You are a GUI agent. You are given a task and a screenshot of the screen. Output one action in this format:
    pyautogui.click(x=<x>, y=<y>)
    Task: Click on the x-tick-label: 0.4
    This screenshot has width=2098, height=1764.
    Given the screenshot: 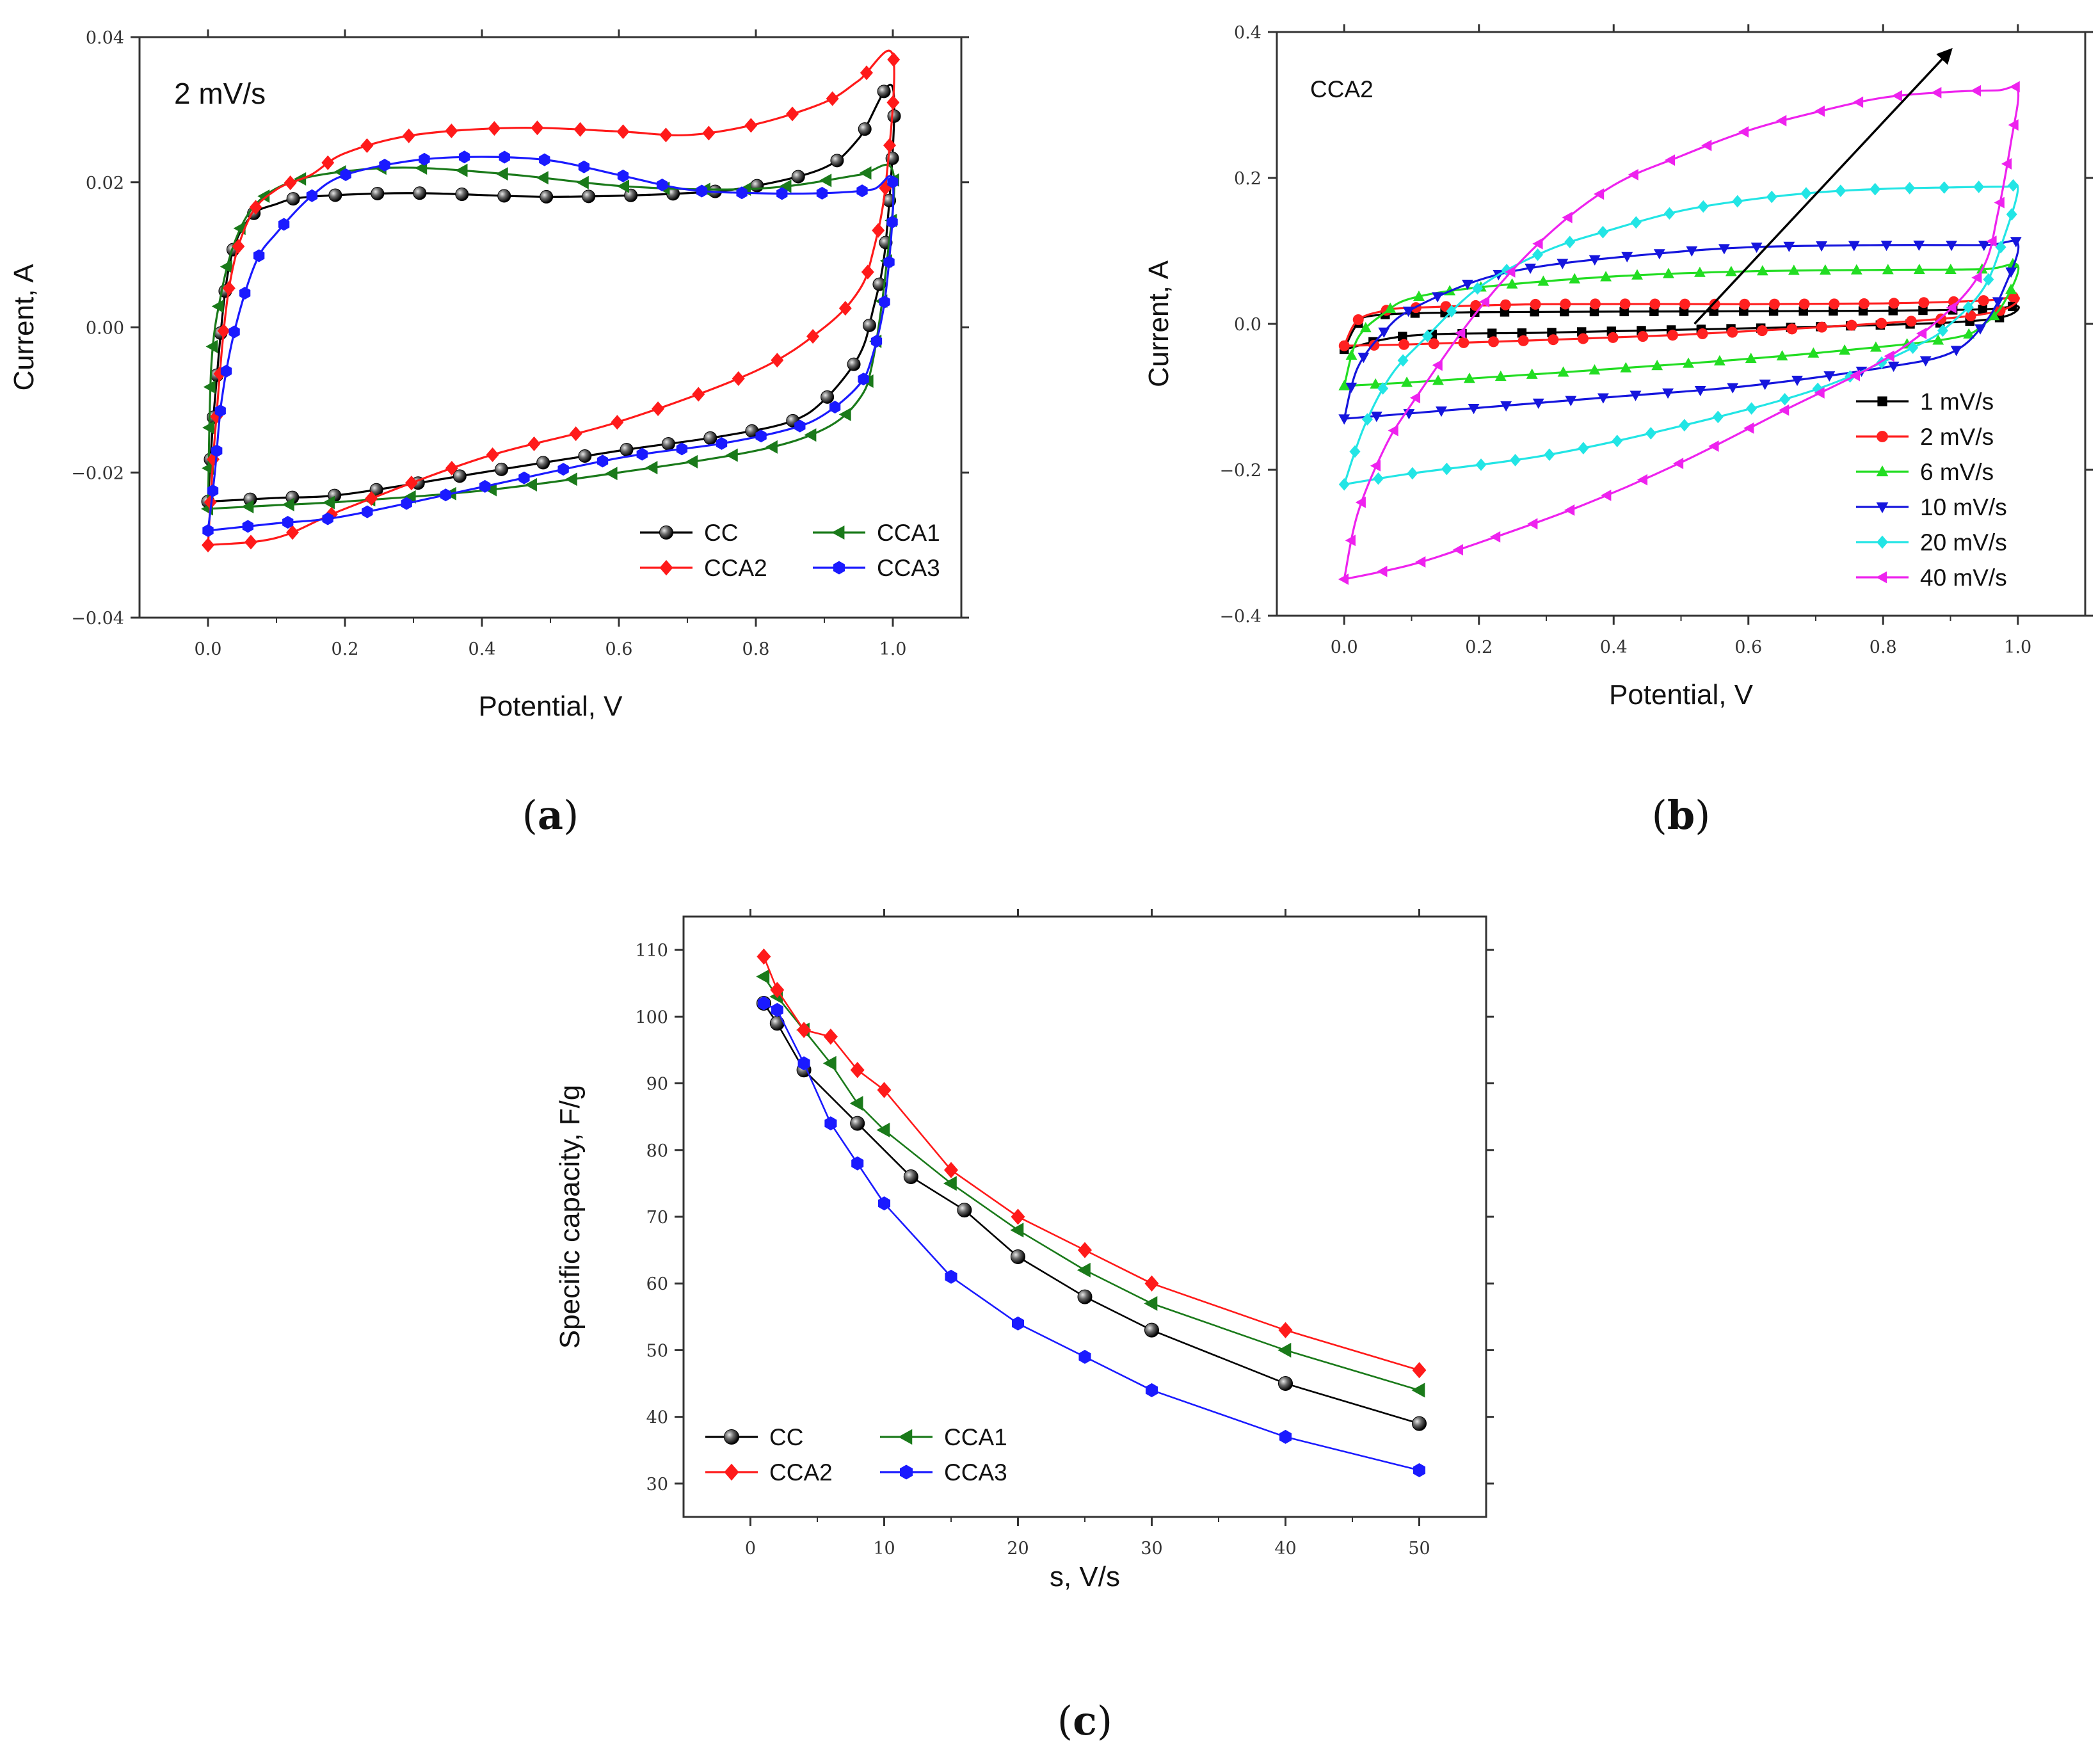 What is the action you would take?
    pyautogui.click(x=482, y=649)
    